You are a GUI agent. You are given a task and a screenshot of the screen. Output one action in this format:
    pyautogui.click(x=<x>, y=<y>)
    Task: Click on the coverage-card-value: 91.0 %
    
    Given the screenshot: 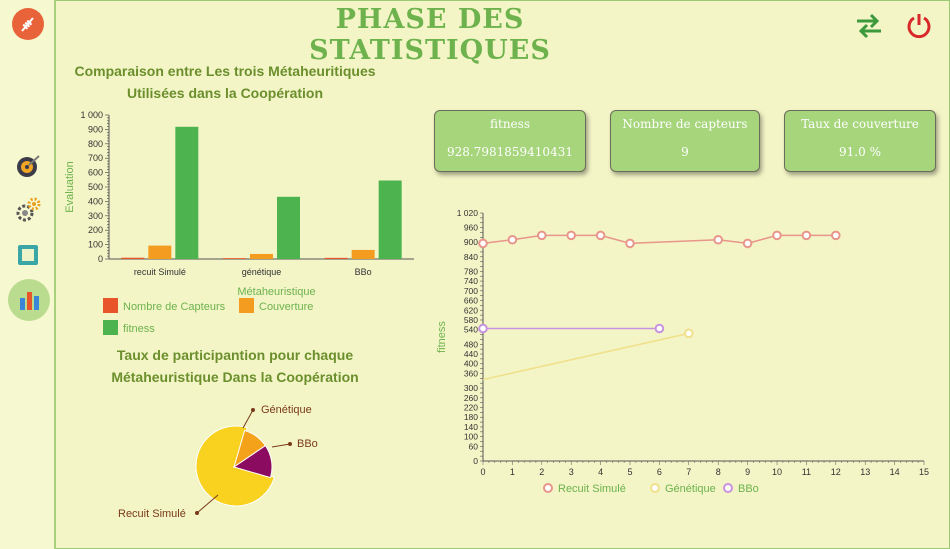 What is the action you would take?
    pyautogui.click(x=860, y=152)
    